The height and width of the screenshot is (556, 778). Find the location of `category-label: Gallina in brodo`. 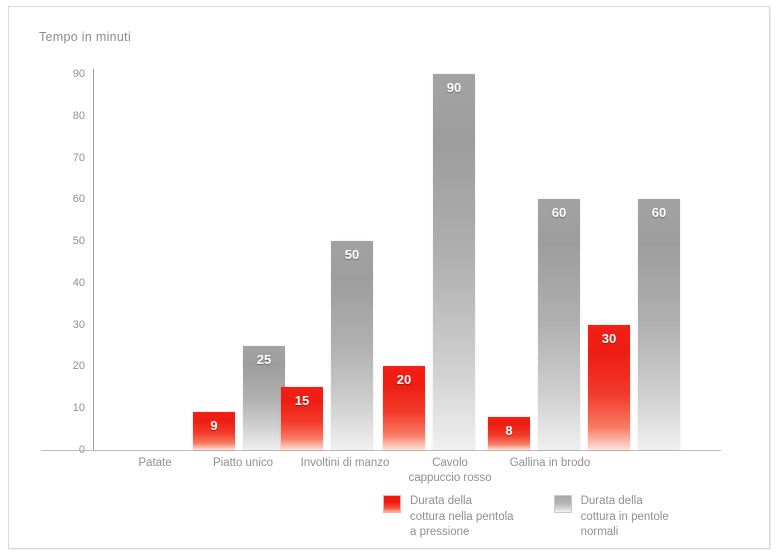

category-label: Gallina in brodo is located at coordinates (550, 463).